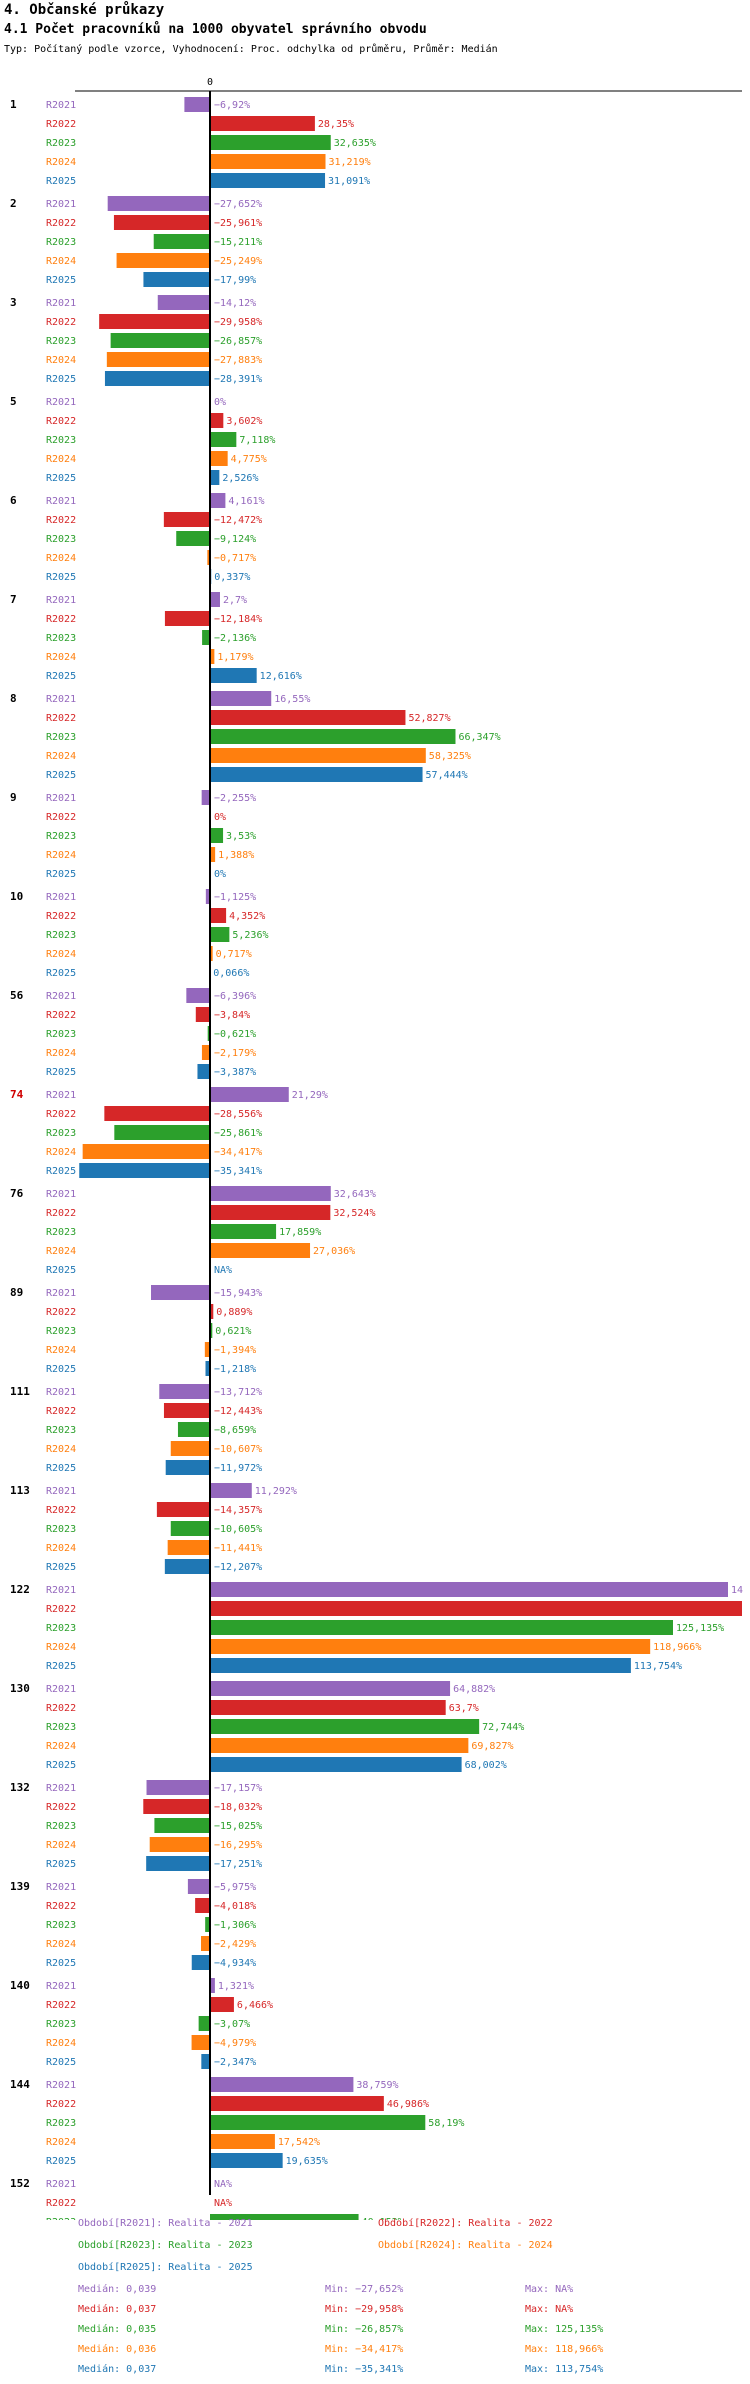 The width and height of the screenshot is (750, 2384). I want to click on data-label: 21,29%, so click(310, 1095).